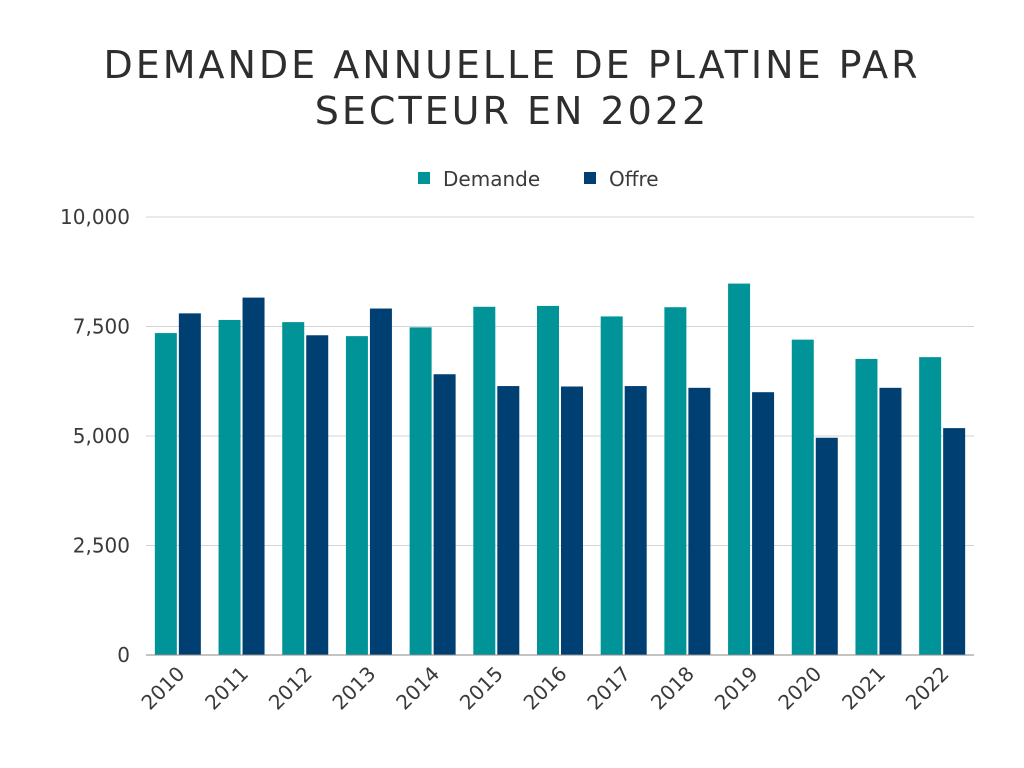  Describe the element at coordinates (675, 481) in the screenshot. I see `bar-demande-2018` at that location.